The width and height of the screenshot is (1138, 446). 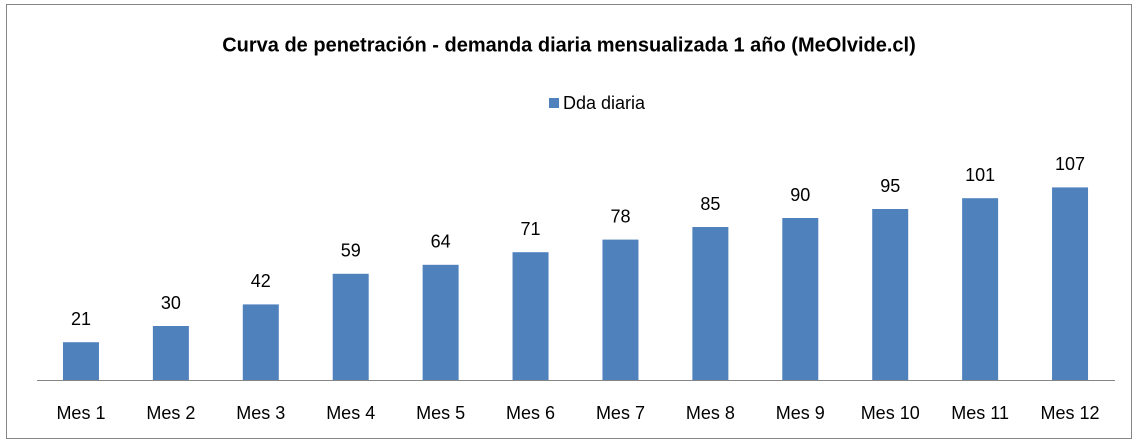 What do you see at coordinates (620, 216) in the screenshot?
I see `data-label: 78` at bounding box center [620, 216].